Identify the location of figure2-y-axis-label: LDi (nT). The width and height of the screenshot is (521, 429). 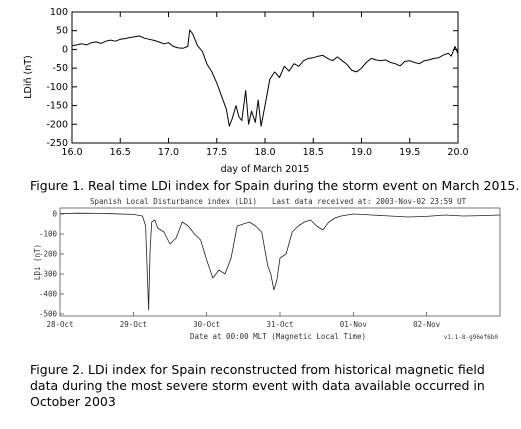
(37, 262).